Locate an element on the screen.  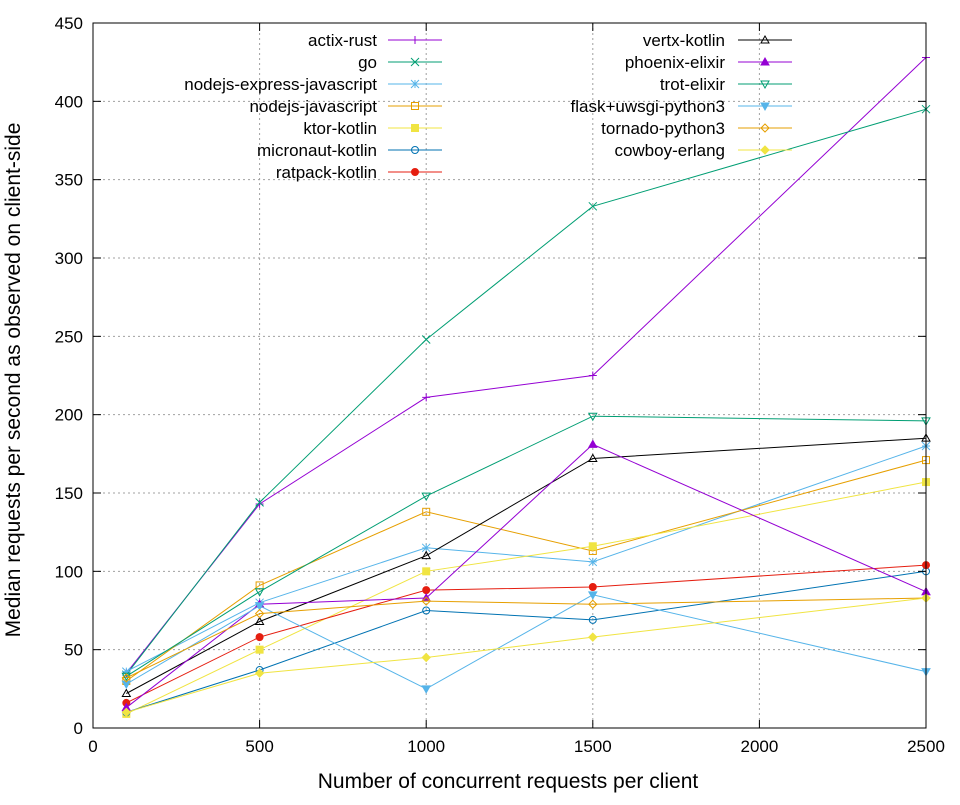
legend-entry: micronaut-kotlin is located at coordinates (349, 150).